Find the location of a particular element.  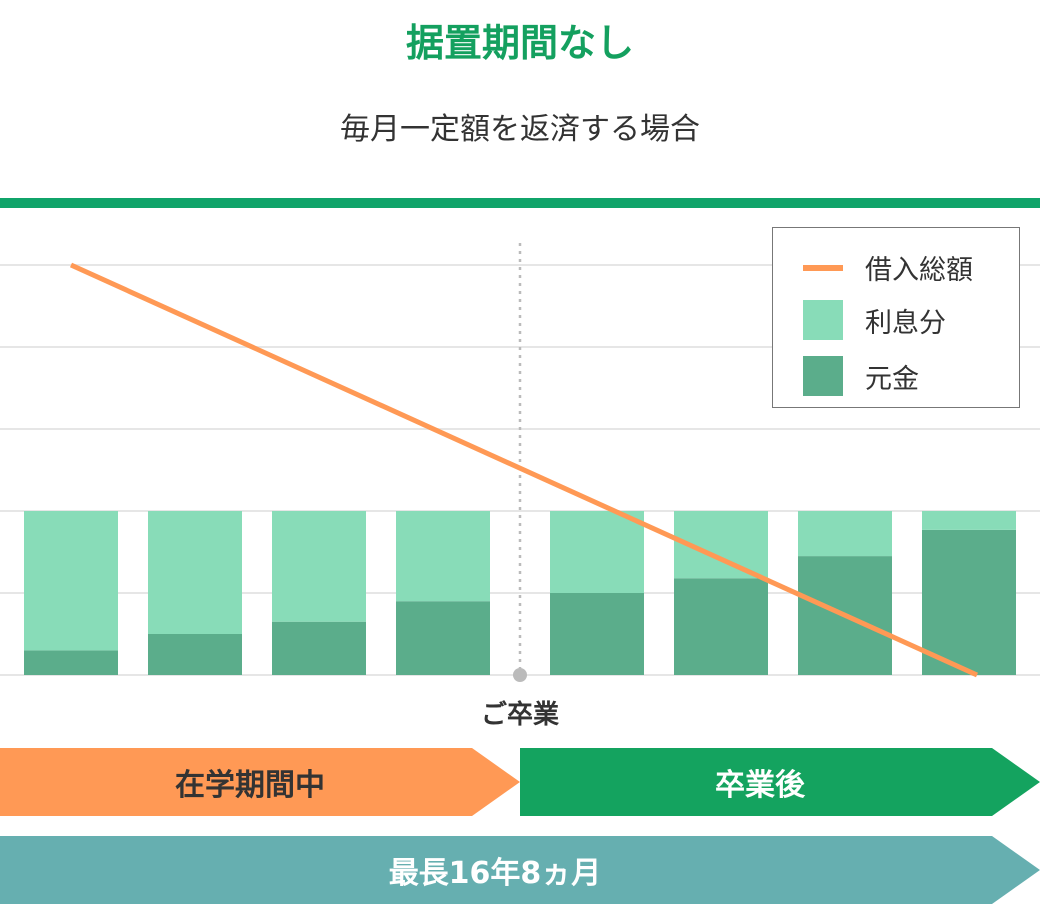

principal-swatch-icon is located at coordinates (823, 376).